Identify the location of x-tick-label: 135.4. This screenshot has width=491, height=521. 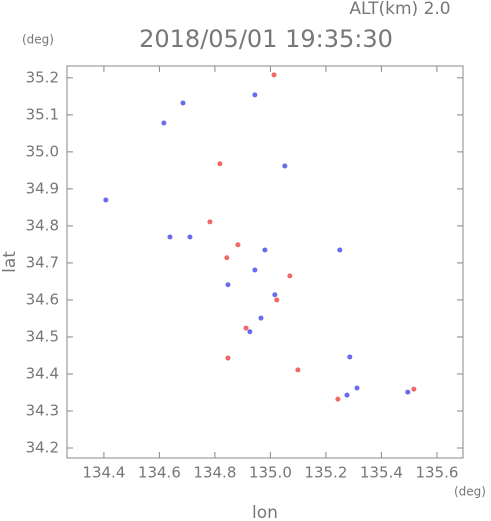
(381, 473).